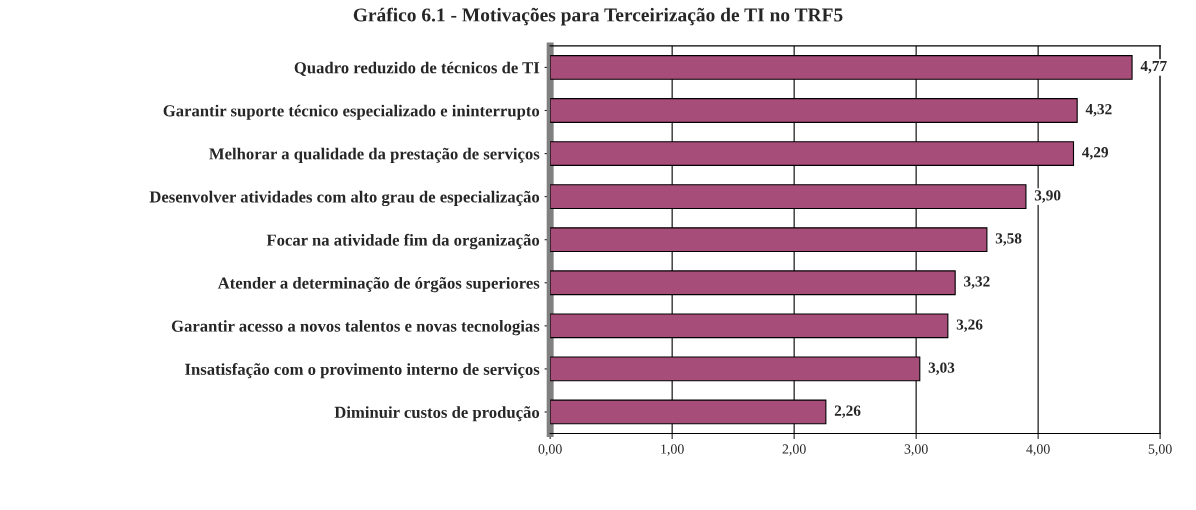  I want to click on data-label: 2,26, so click(847, 412).